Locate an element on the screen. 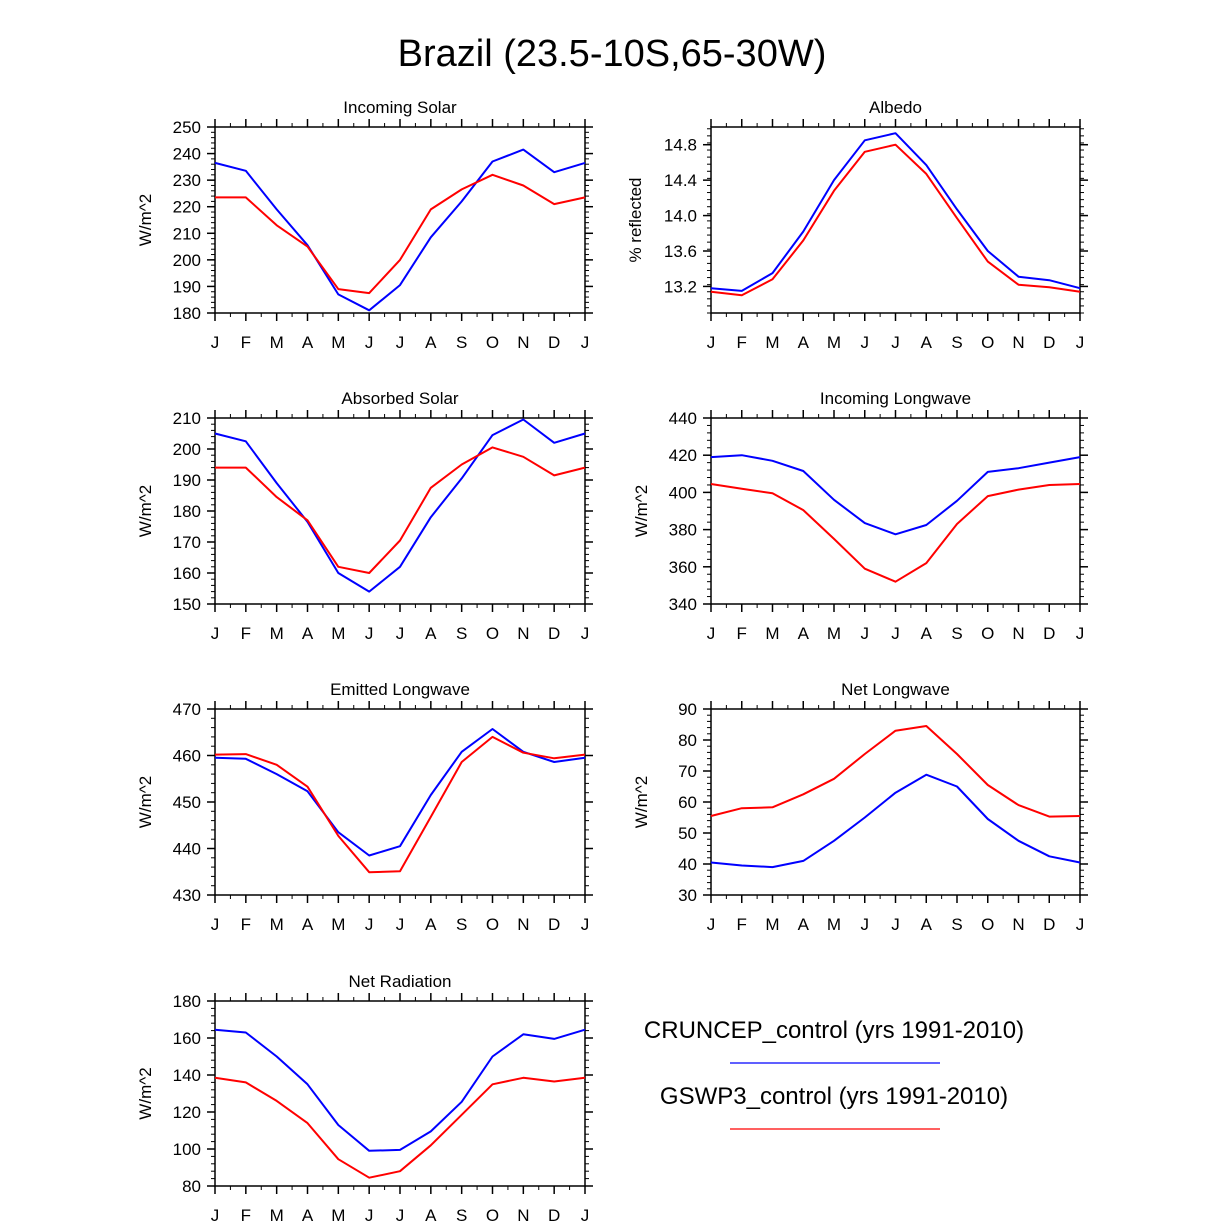  y-tick-label: 380 is located at coordinates (683, 530).